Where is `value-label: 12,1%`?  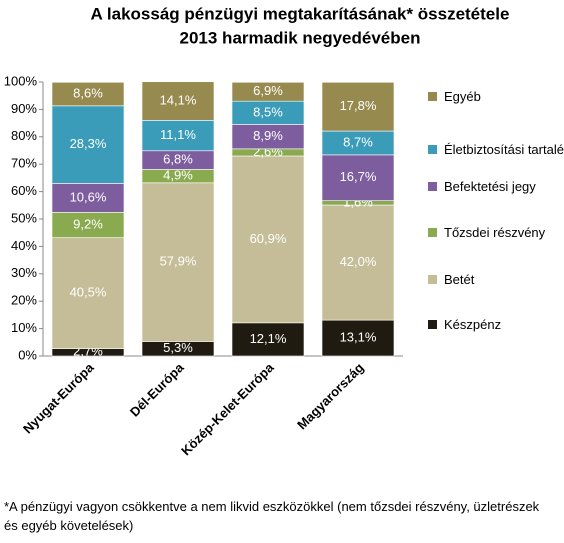 value-label: 12,1% is located at coordinates (268, 338).